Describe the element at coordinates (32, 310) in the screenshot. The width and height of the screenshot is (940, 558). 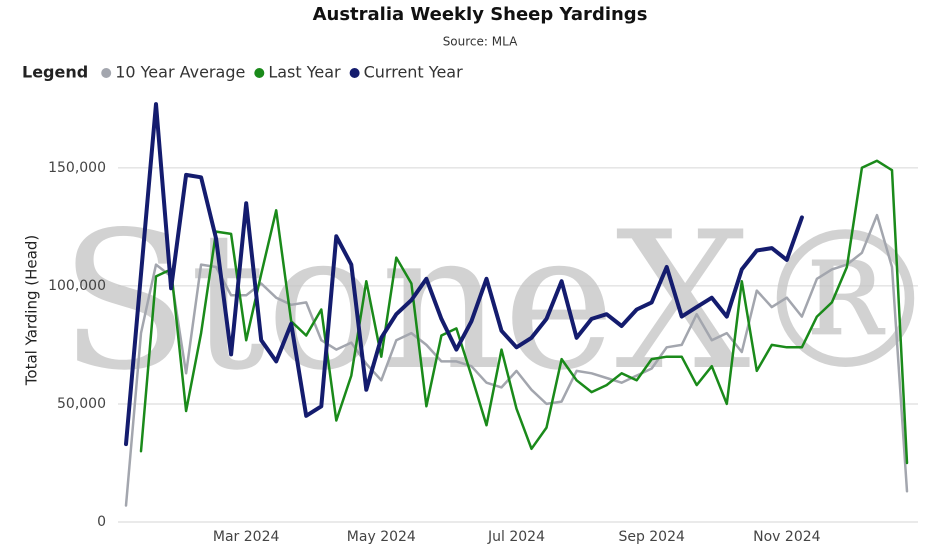
I see `y-axis-label: Total Yarding (Head)` at that location.